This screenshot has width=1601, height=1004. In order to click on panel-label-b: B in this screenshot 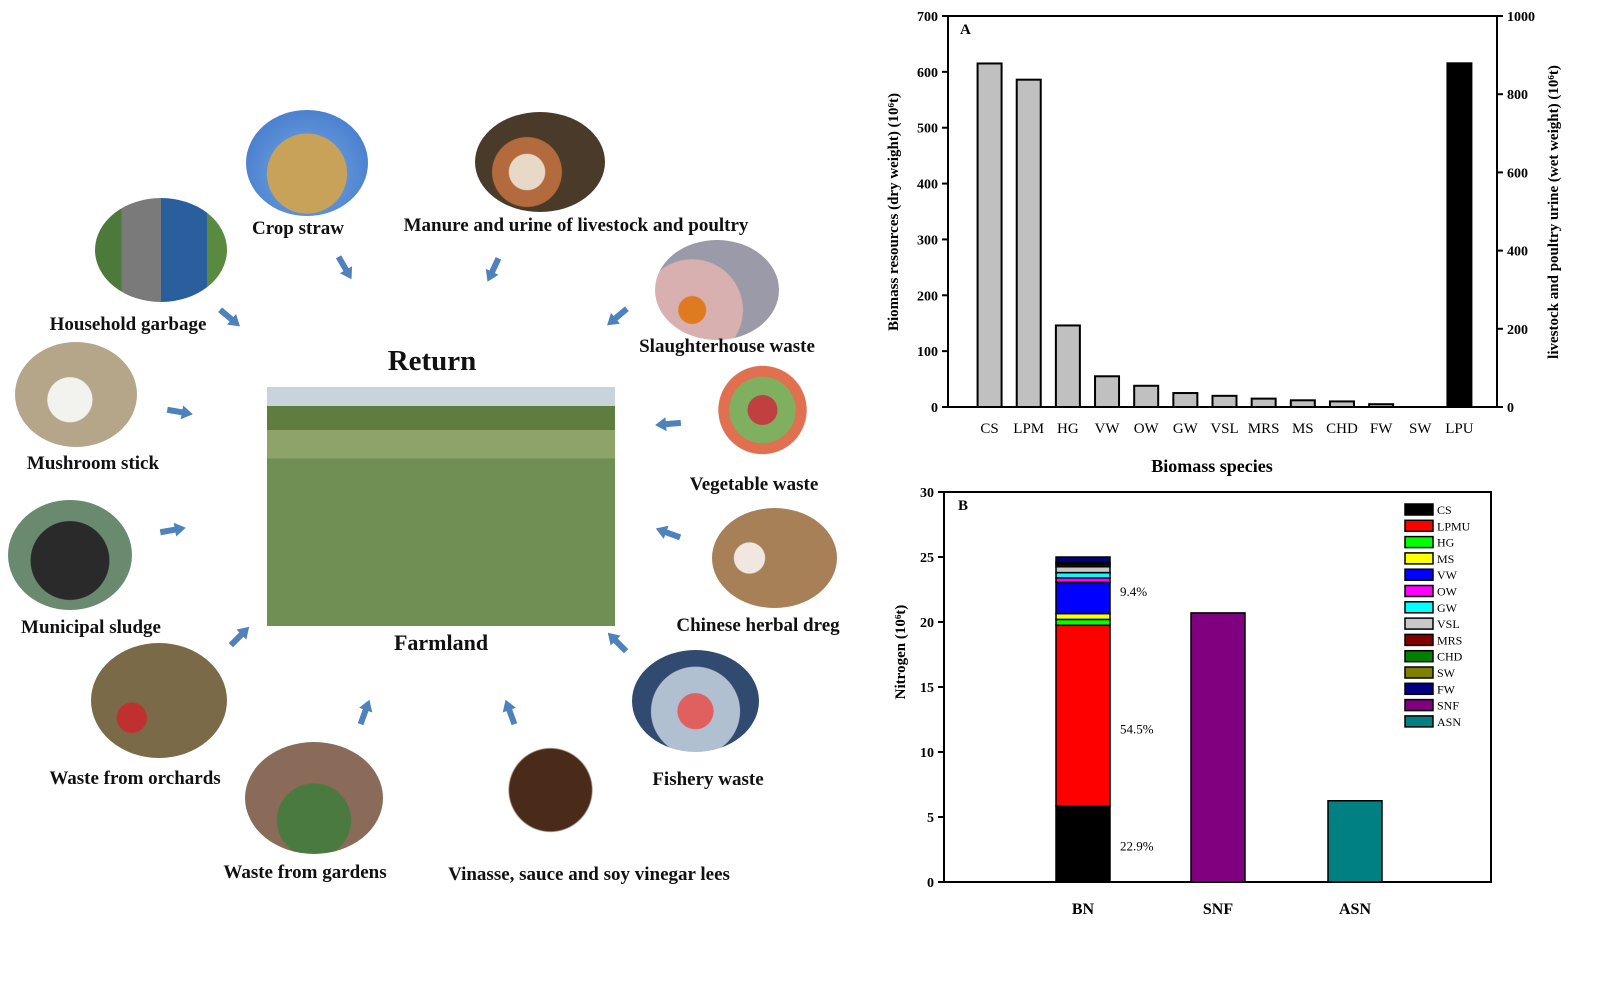, I will do `click(963, 506)`.